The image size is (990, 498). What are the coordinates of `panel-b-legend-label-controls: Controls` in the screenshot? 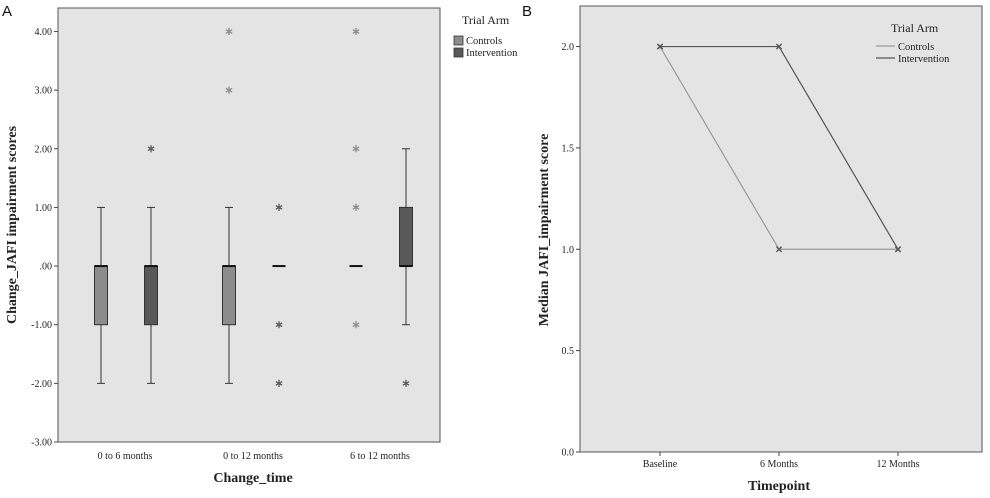 It's located at (916, 47).